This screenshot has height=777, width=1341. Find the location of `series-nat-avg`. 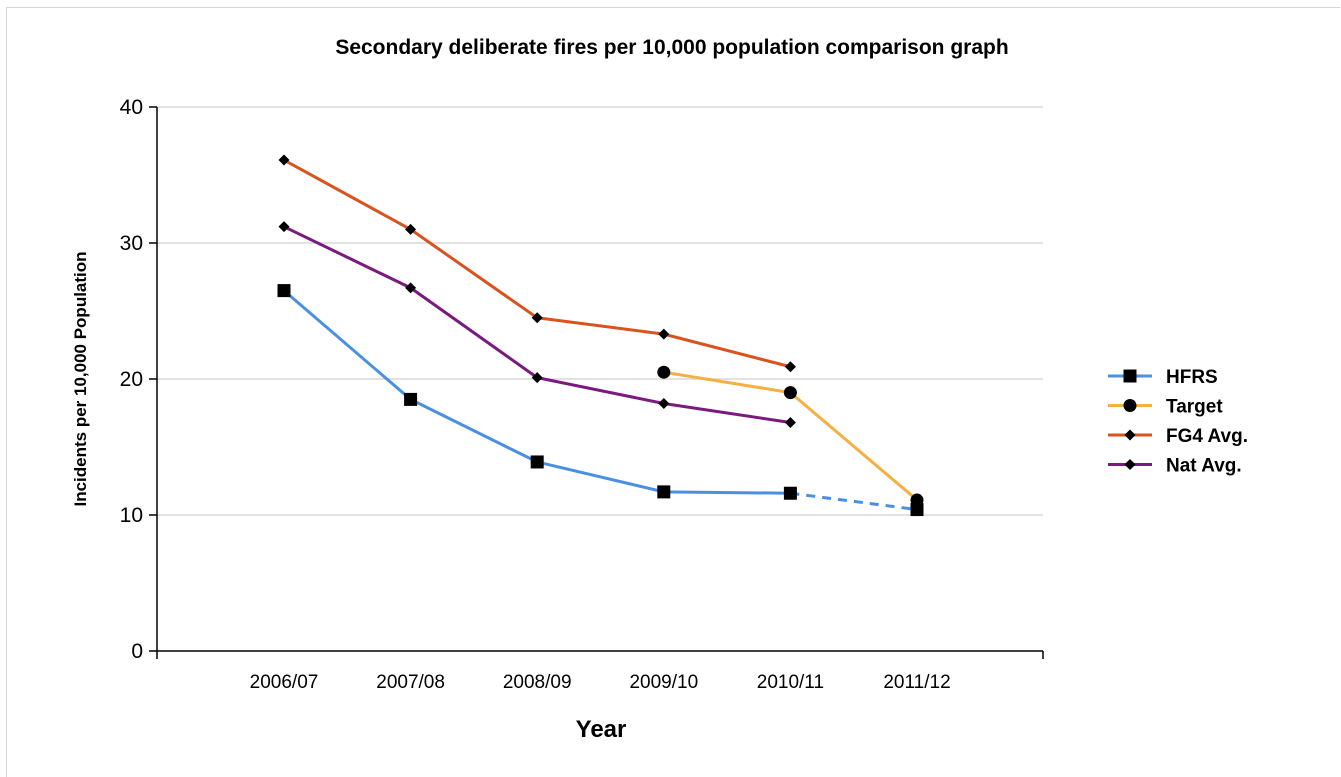

series-nat-avg is located at coordinates (537, 325).